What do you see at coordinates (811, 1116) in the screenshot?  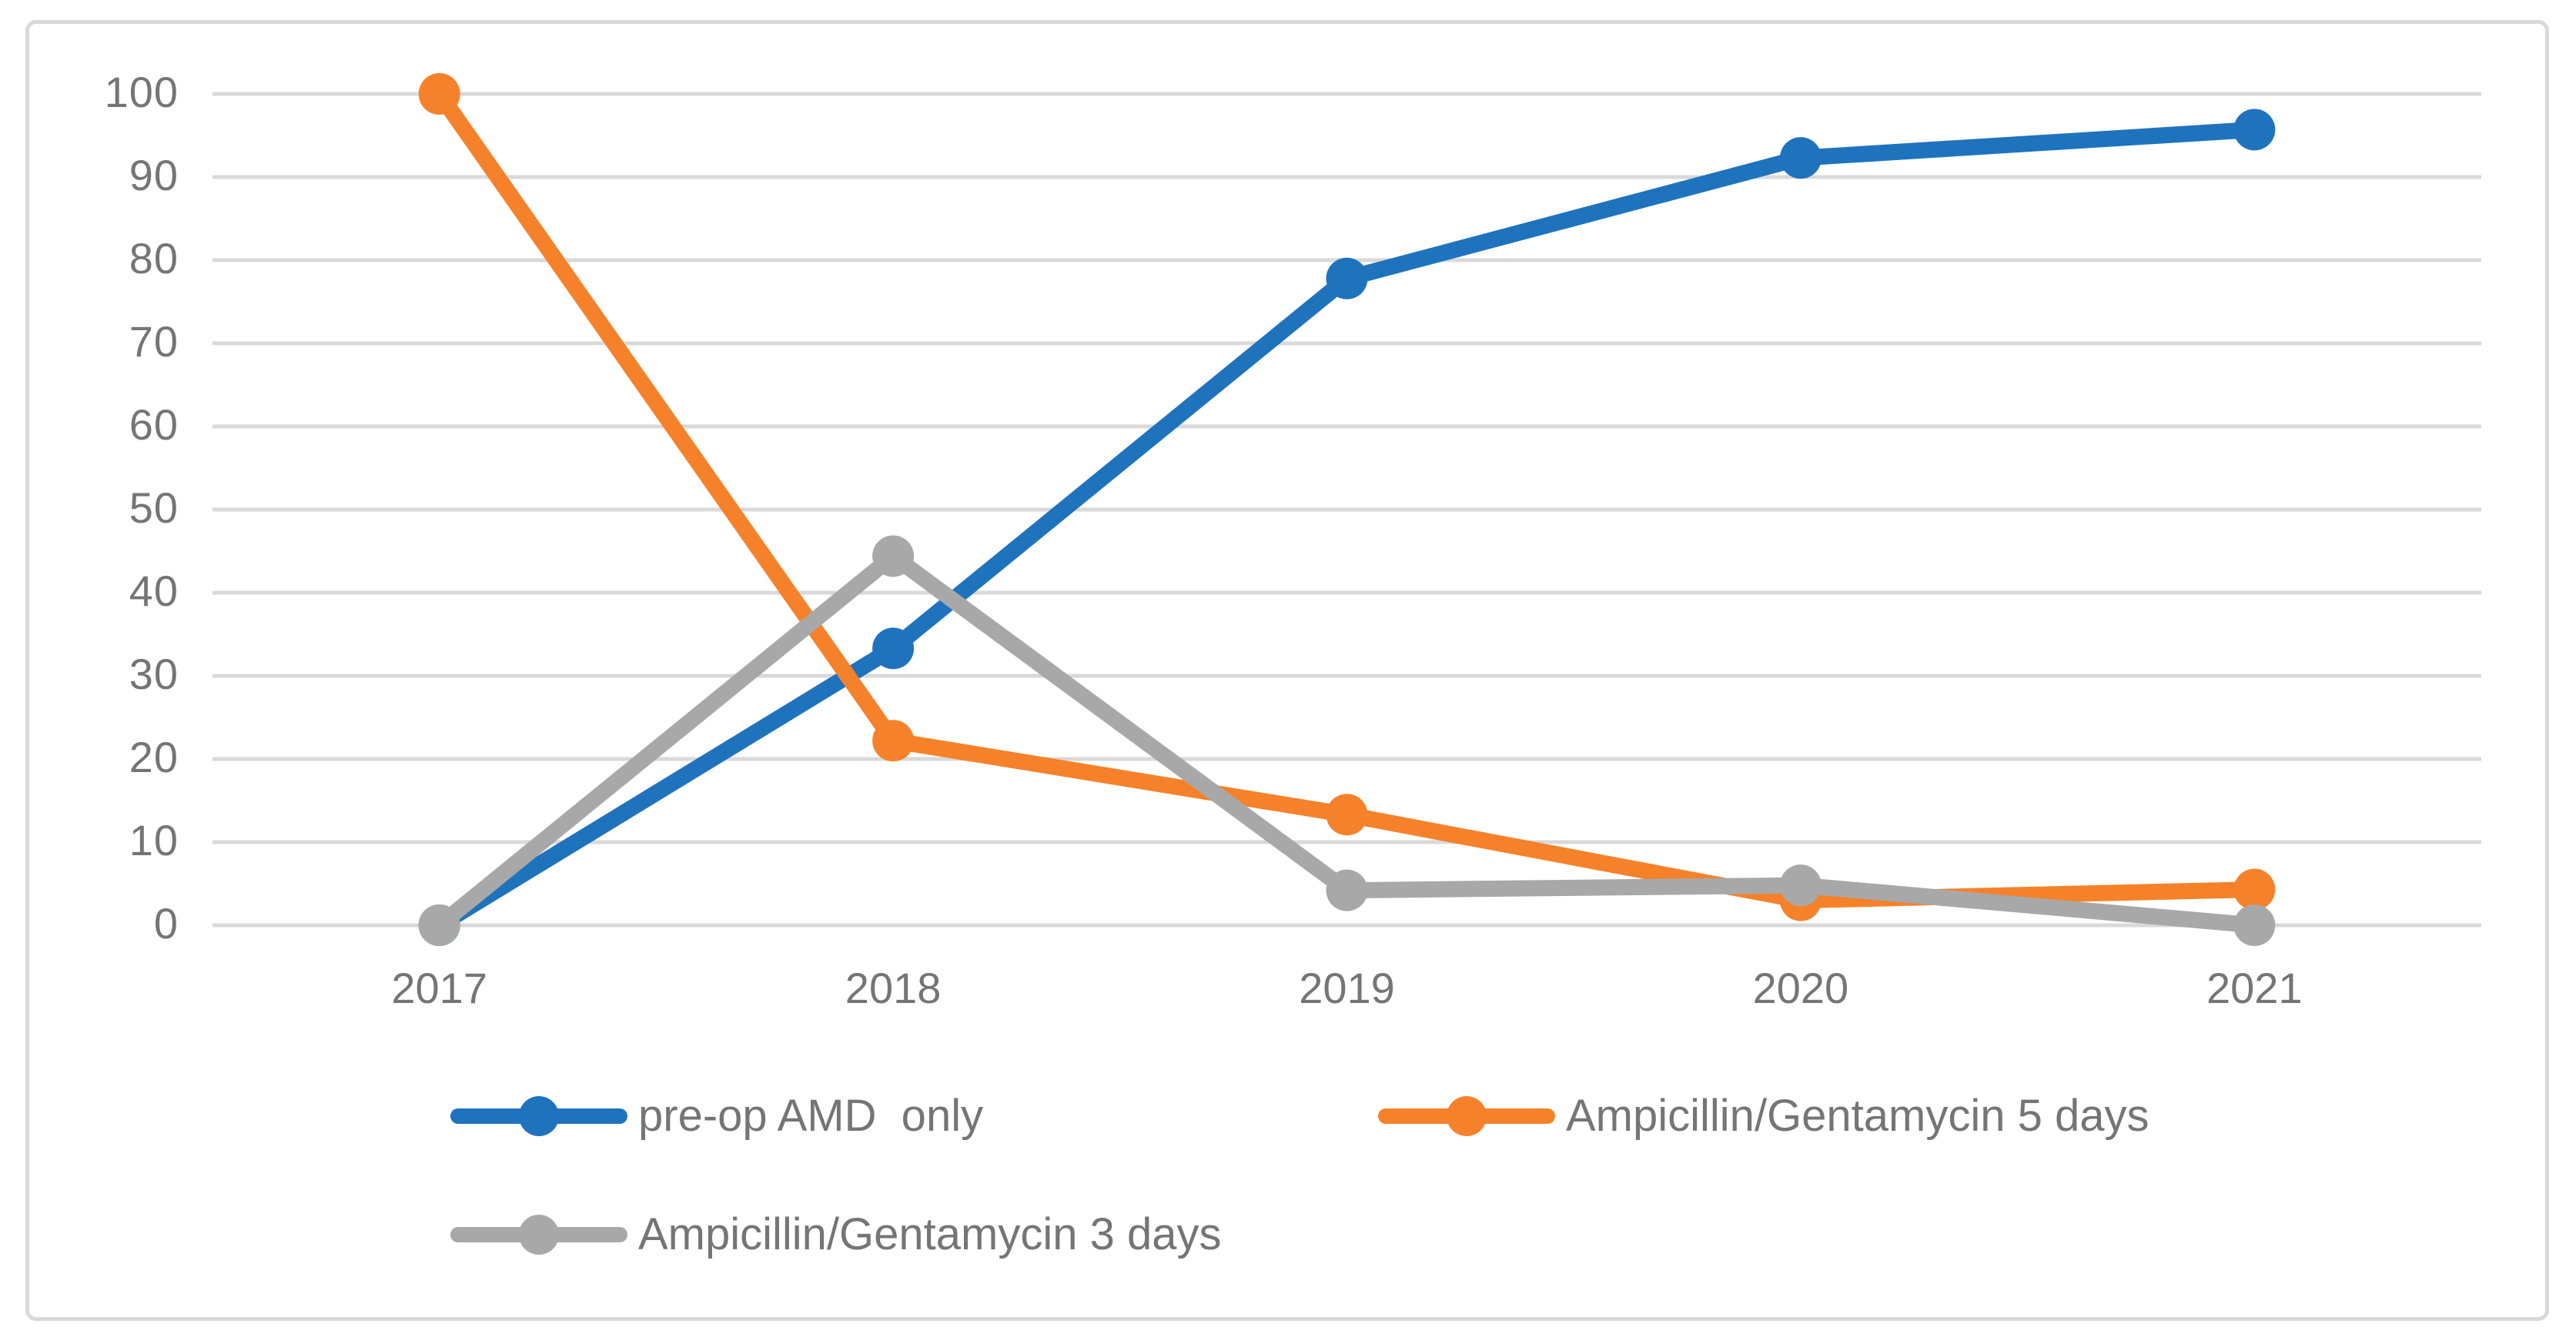 I see `legend-label: pre-op AMD only` at bounding box center [811, 1116].